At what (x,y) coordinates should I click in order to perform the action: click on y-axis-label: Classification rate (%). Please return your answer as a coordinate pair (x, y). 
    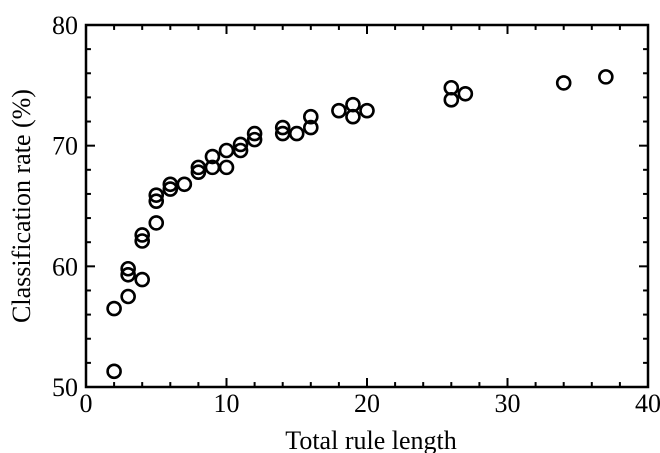
    Looking at the image, I should click on (21, 206).